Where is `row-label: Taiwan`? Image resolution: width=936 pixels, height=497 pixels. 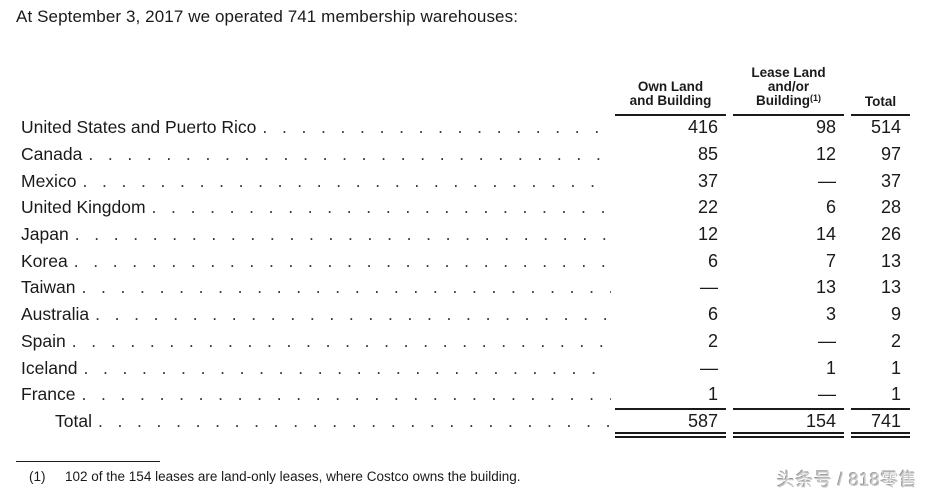 row-label: Taiwan is located at coordinates (48, 287).